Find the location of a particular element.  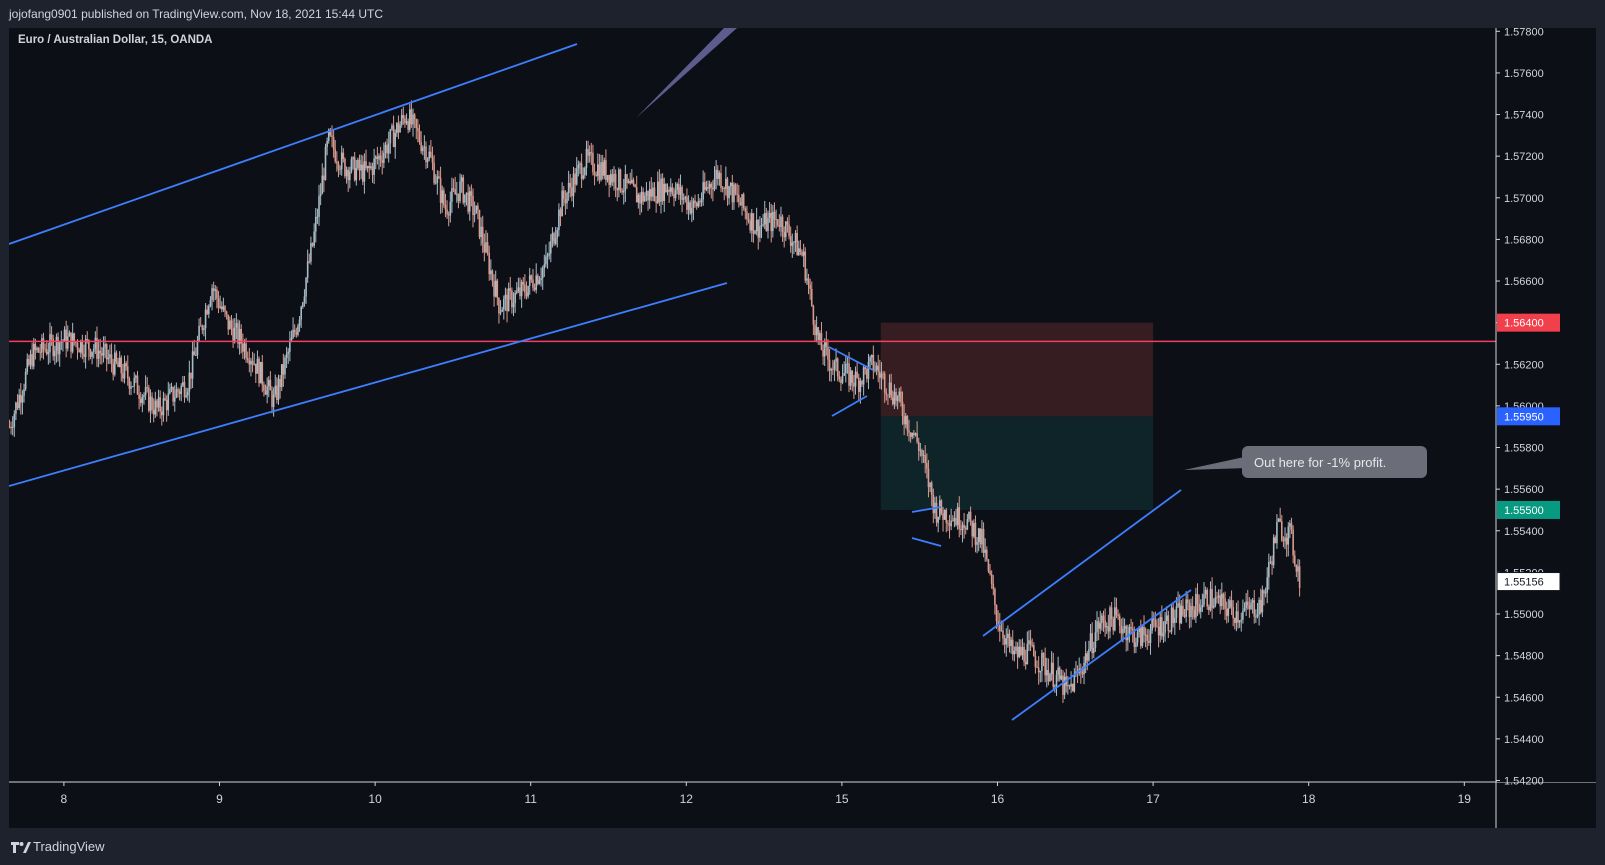

arrow-drawing is located at coordinates (686, 73).